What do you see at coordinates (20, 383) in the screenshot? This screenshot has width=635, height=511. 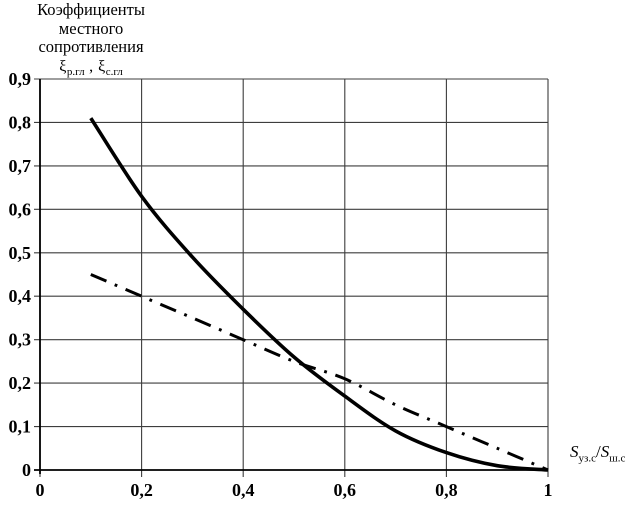 I see `y-tick-label: 0,2` at bounding box center [20, 383].